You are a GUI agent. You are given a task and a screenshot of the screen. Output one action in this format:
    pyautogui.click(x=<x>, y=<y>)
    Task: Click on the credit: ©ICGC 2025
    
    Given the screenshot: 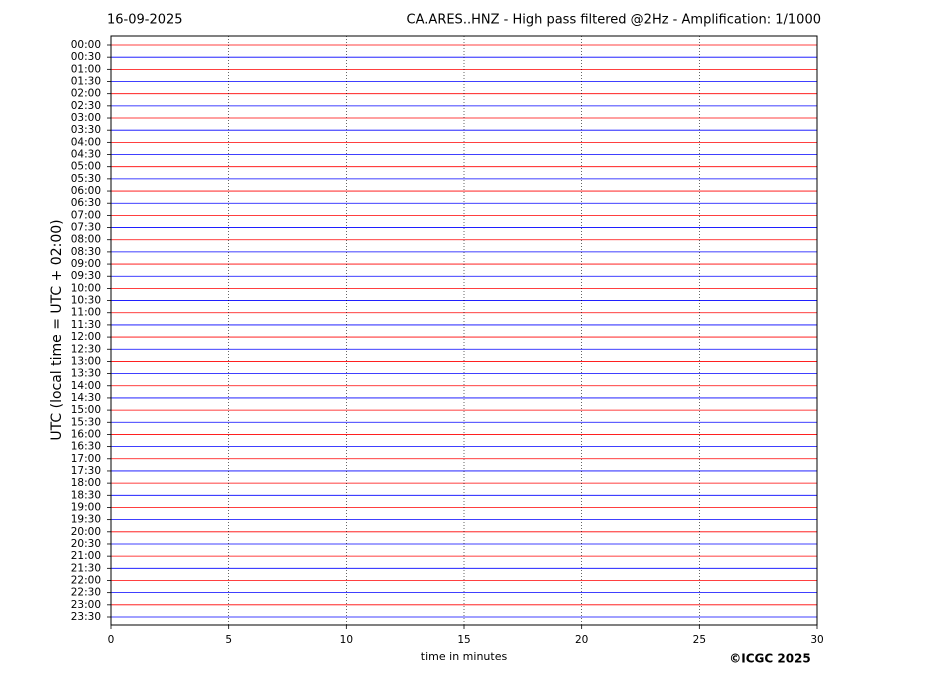 What is the action you would take?
    pyautogui.click(x=770, y=659)
    